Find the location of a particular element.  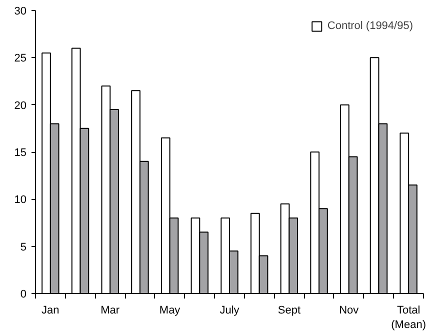

legend-label: Control (1994/95) is located at coordinates (370, 26).